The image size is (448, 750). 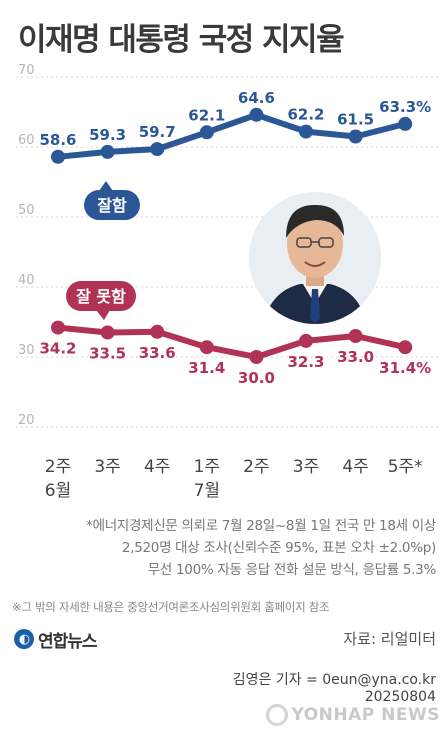 I want to click on y-tick-label: 60, so click(x=26, y=140).